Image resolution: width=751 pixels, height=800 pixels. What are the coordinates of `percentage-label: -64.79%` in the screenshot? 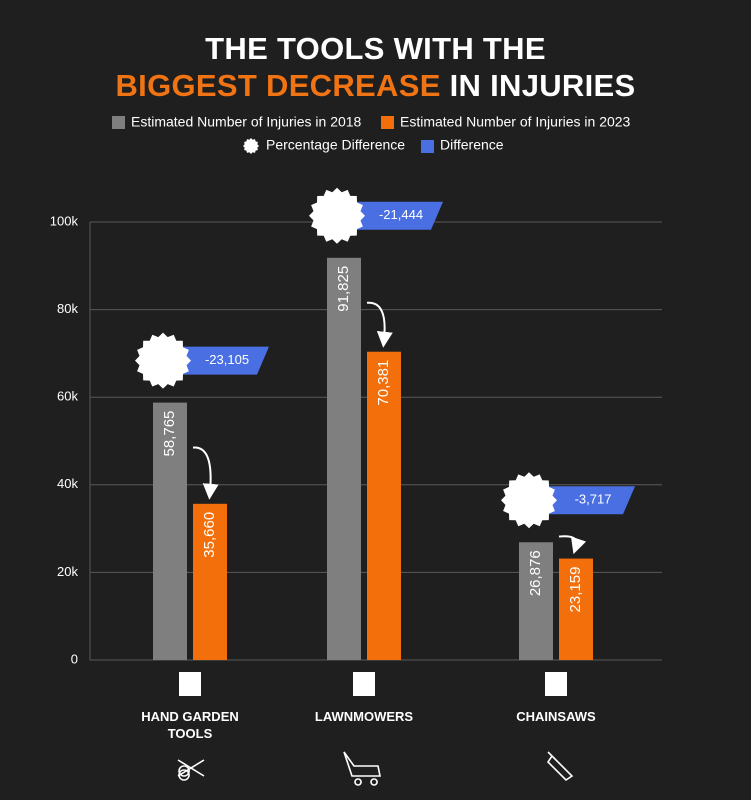 It's located at (163, 361).